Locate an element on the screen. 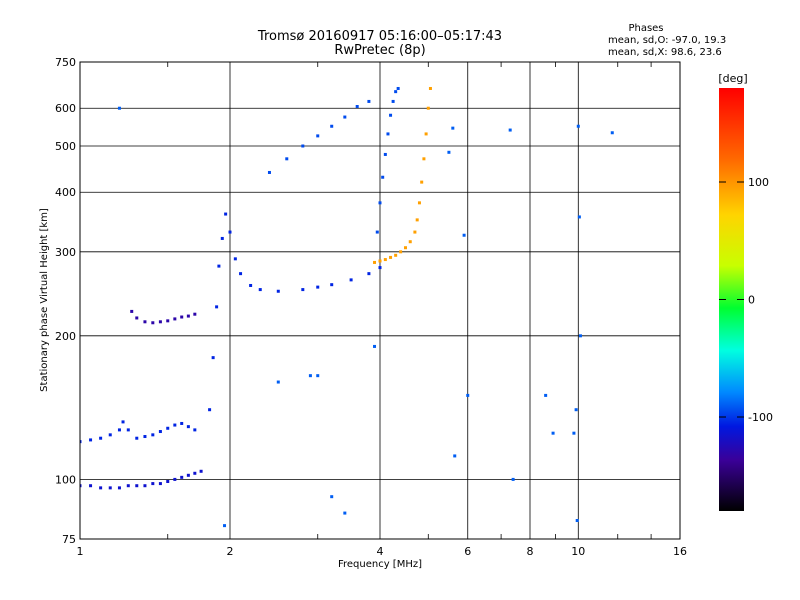 This screenshot has height=600, width=800. x-tick-label: 10 is located at coordinates (578, 551).